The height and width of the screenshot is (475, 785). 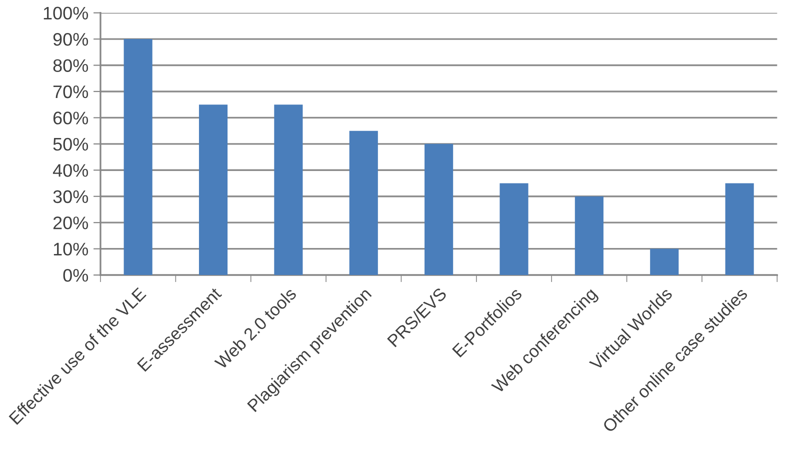 I want to click on y-tick-label: 30%, so click(x=70, y=197).